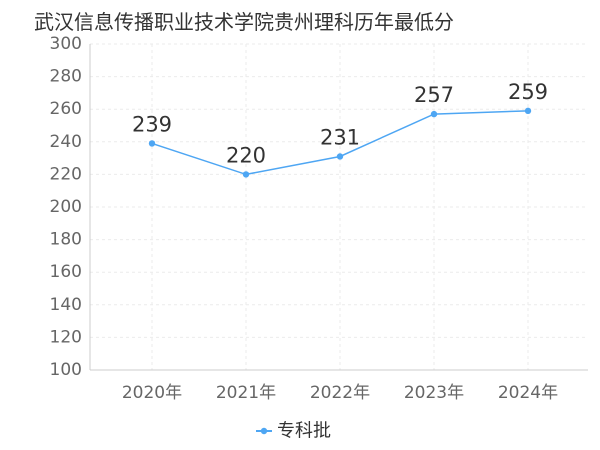 The width and height of the screenshot is (600, 450). What do you see at coordinates (434, 95) in the screenshot?
I see `data-label: 257` at bounding box center [434, 95].